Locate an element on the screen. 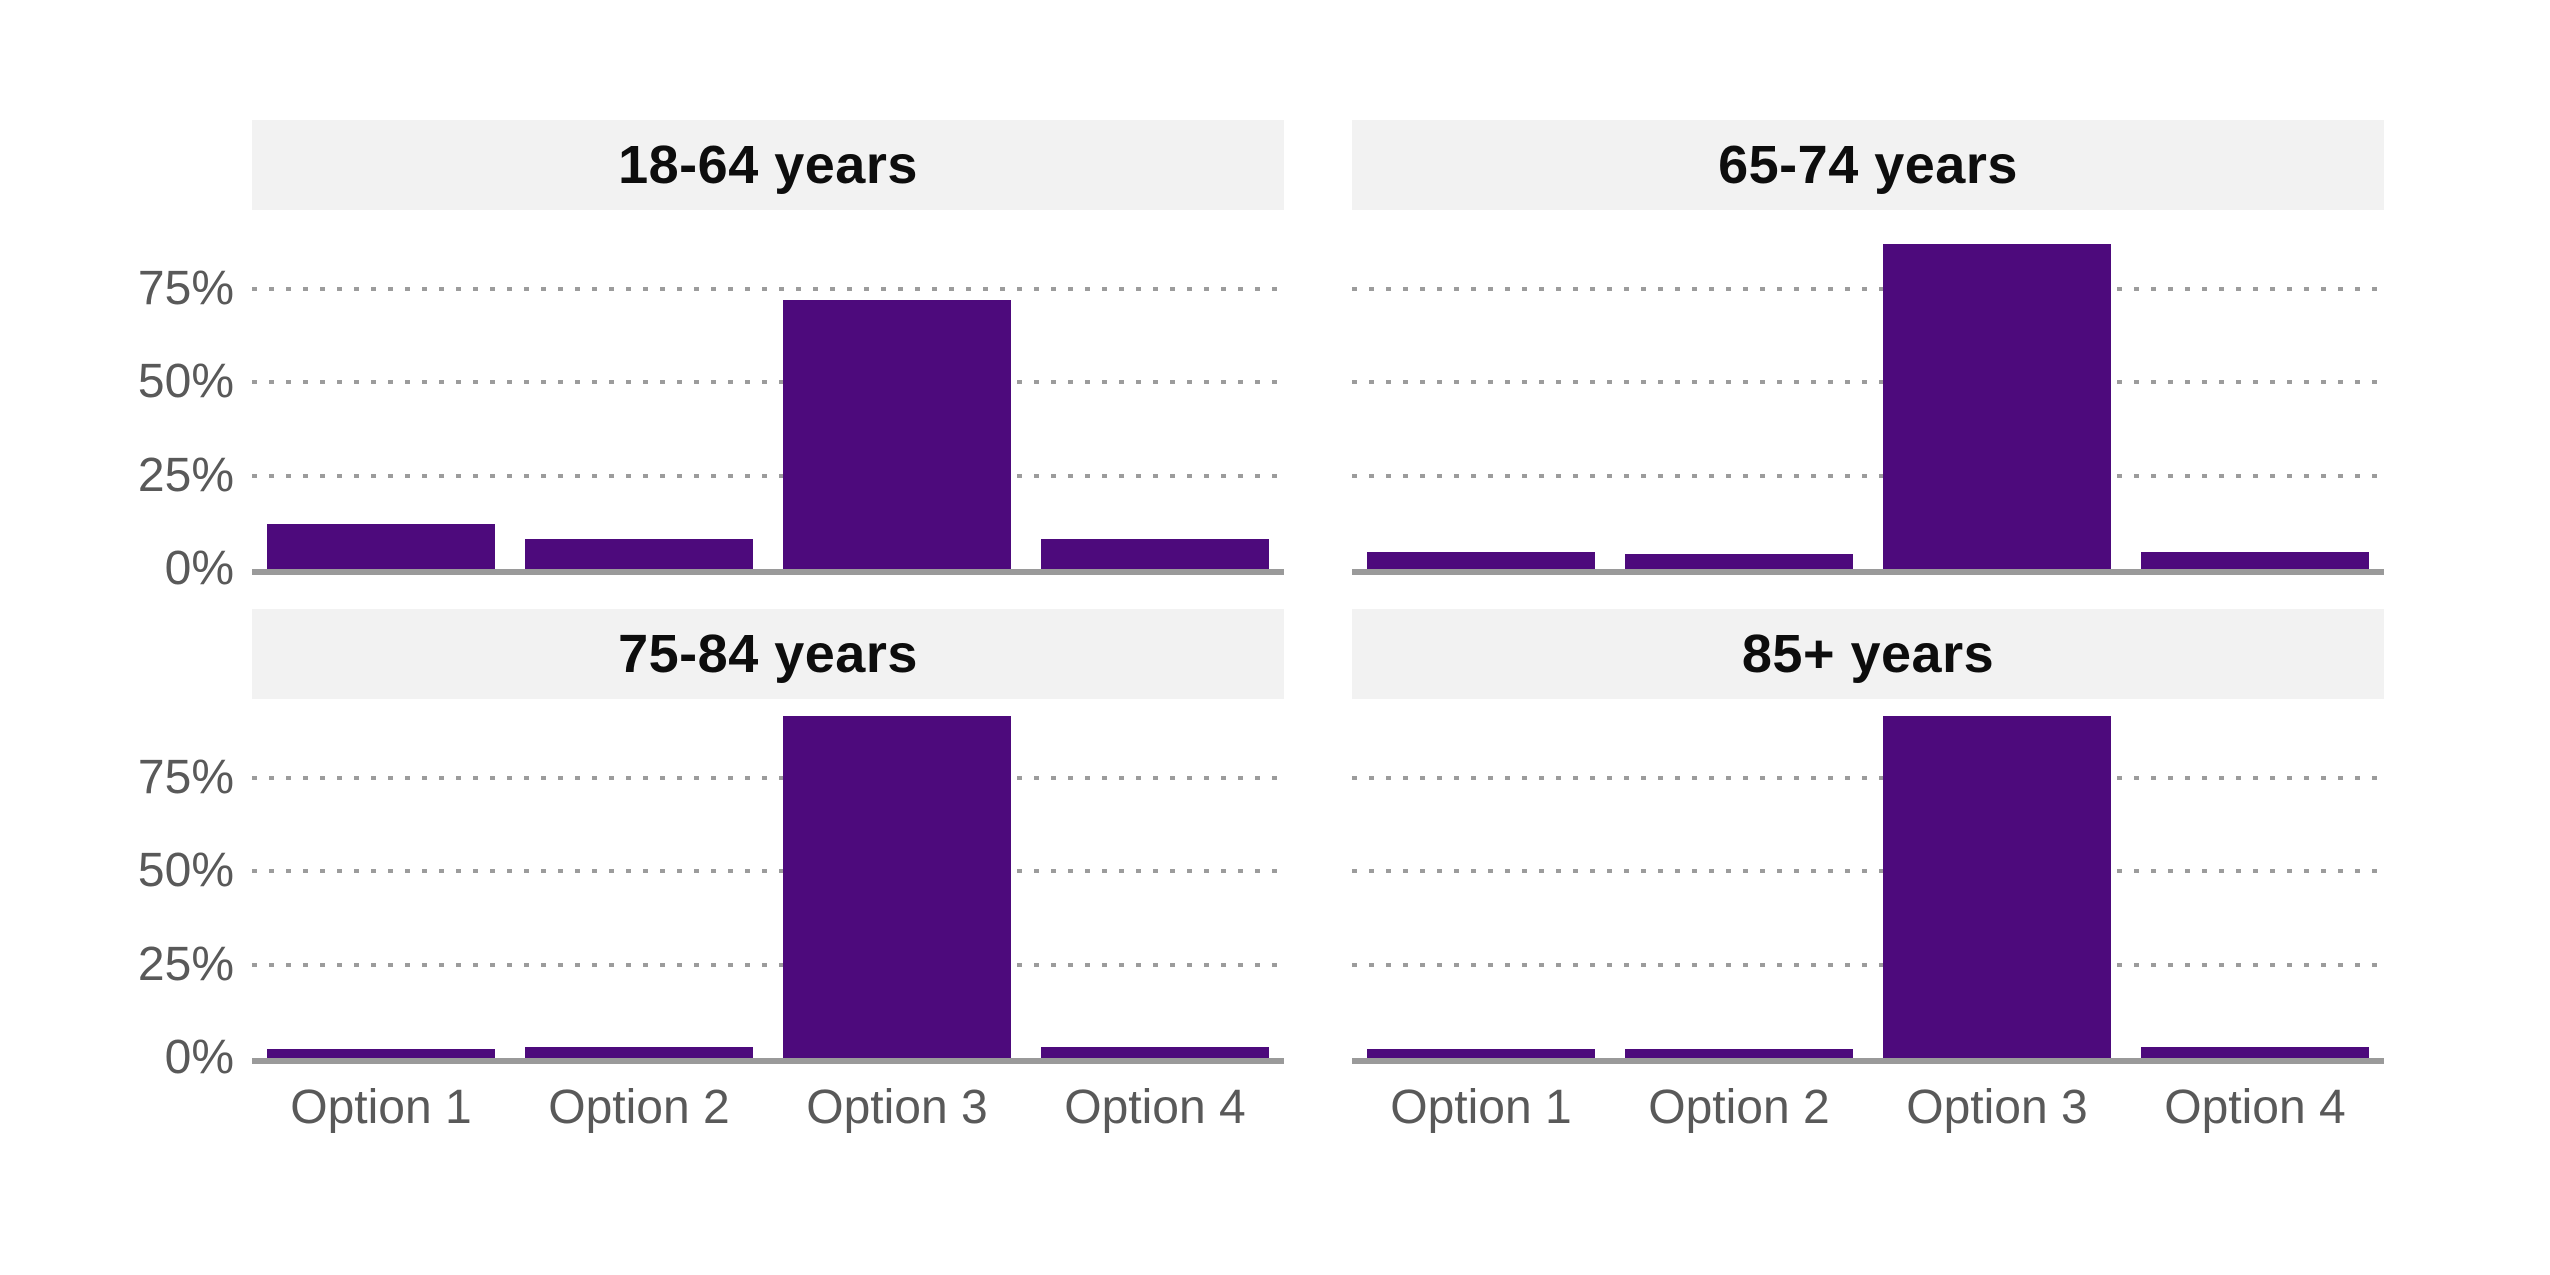 The width and height of the screenshot is (2550, 1275). facet-title-band: 18-64 years is located at coordinates (768, 165).